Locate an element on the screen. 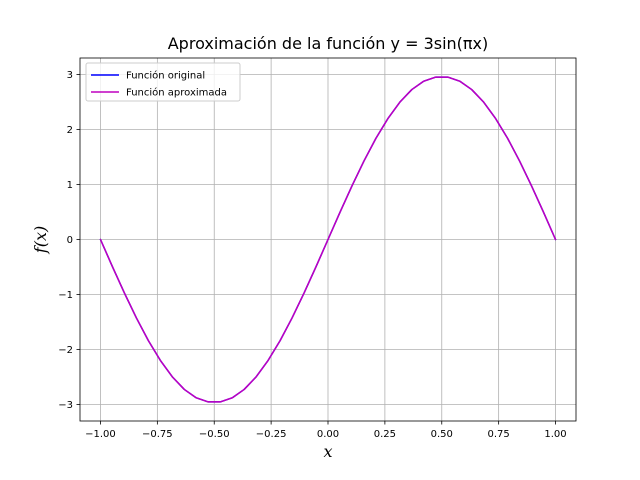  x-tick-label: 0.25 is located at coordinates (385, 434).